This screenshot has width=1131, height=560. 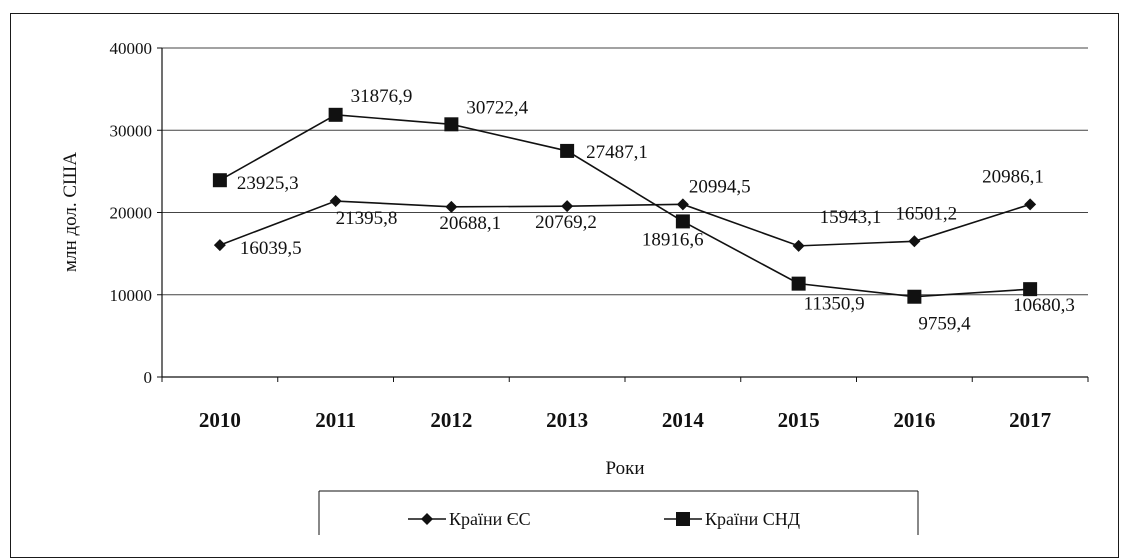 I want to click on y-tick-labels: 0 10000 20000 30000 40000, so click(x=131, y=213).